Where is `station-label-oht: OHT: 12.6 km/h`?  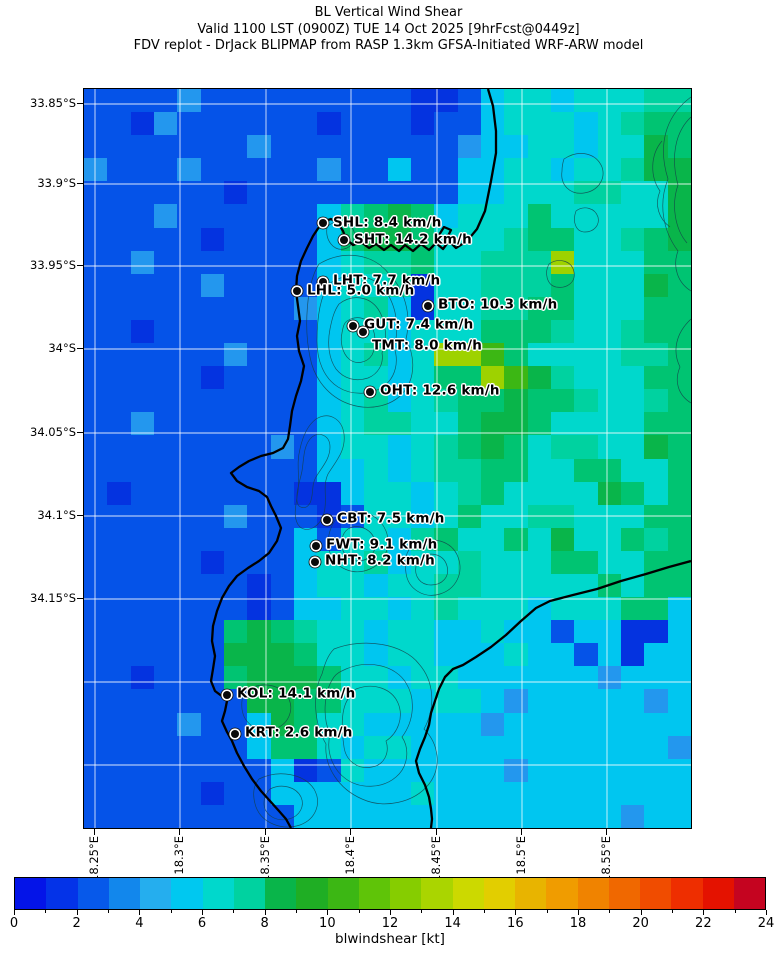 station-label-oht: OHT: 12.6 km/h is located at coordinates (440, 390).